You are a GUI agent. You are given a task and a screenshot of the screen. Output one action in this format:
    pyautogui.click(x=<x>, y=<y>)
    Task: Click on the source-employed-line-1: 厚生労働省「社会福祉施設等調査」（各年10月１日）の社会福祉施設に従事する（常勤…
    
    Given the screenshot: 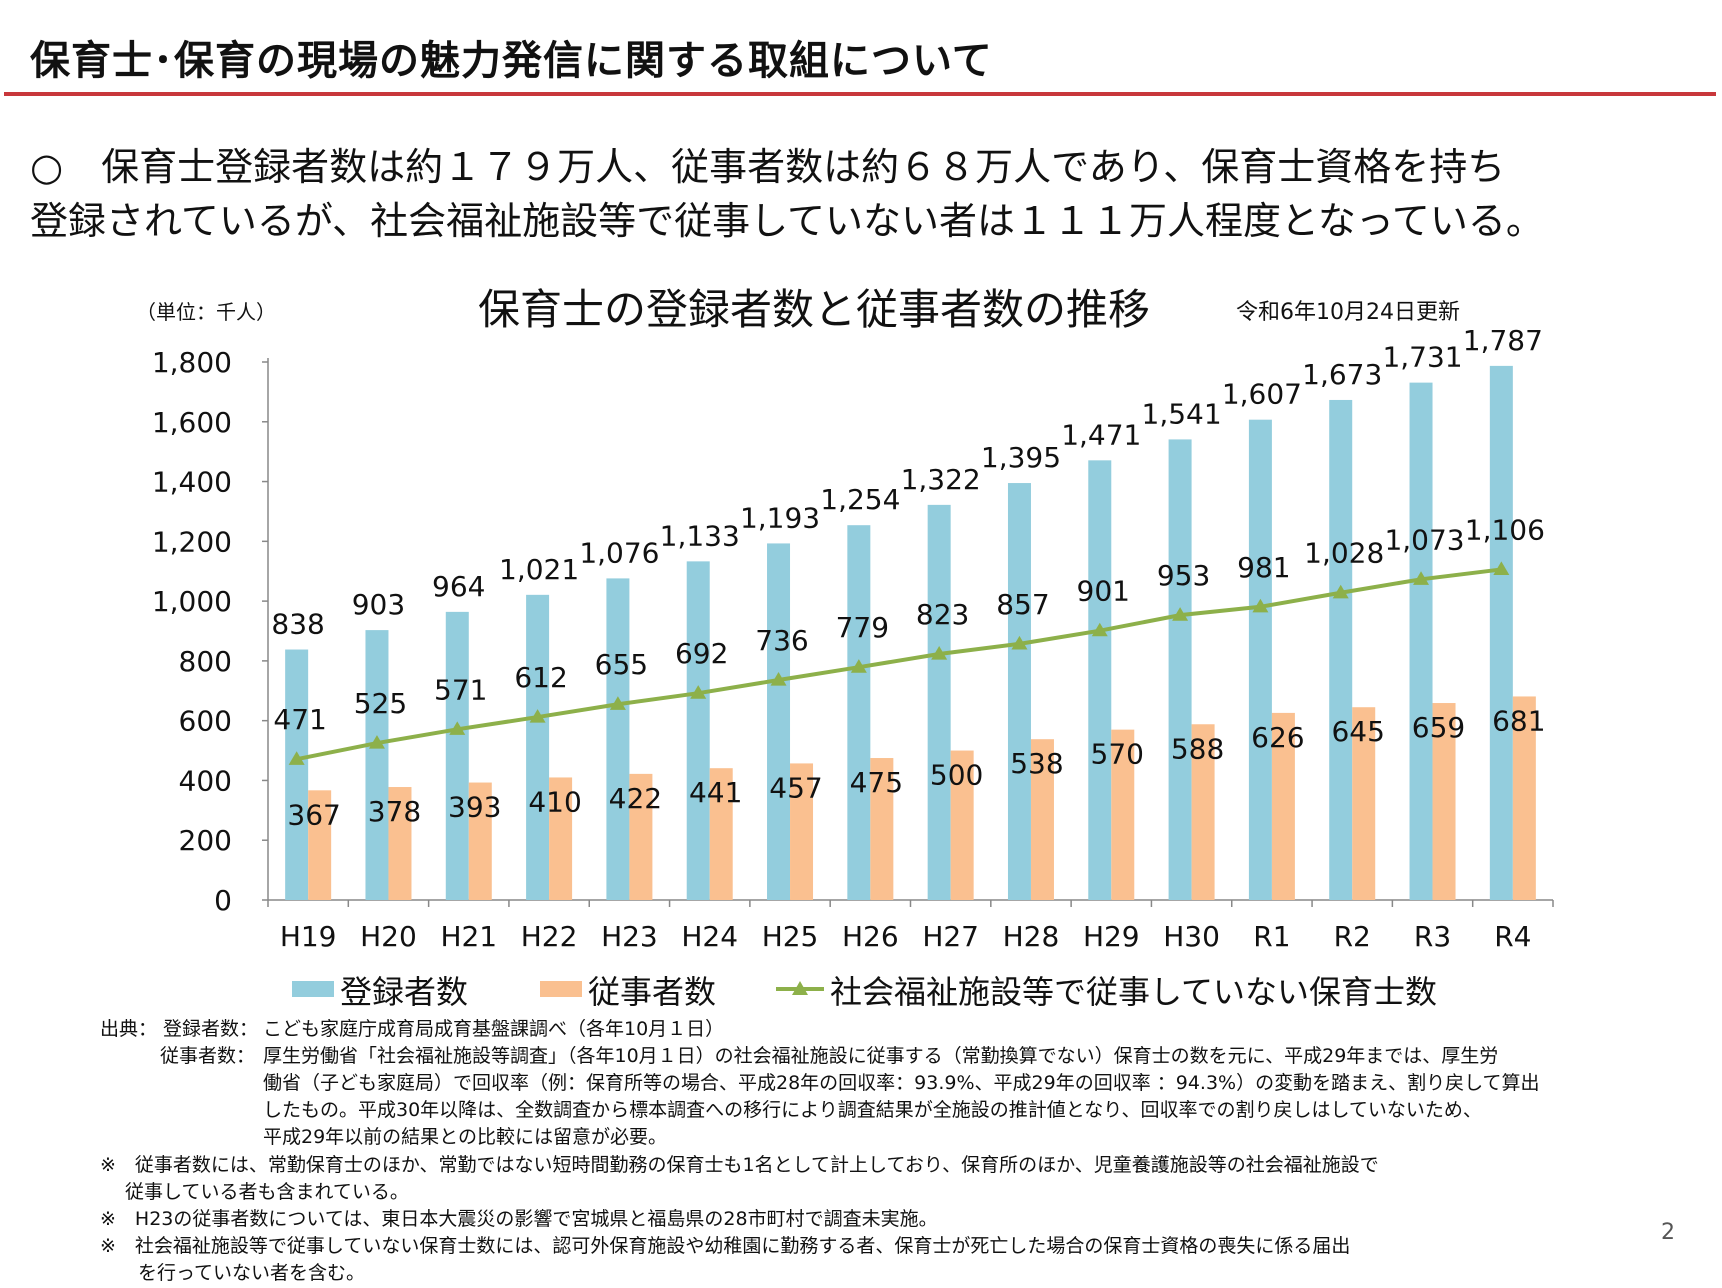 What is the action you would take?
    pyautogui.click(x=881, y=1056)
    